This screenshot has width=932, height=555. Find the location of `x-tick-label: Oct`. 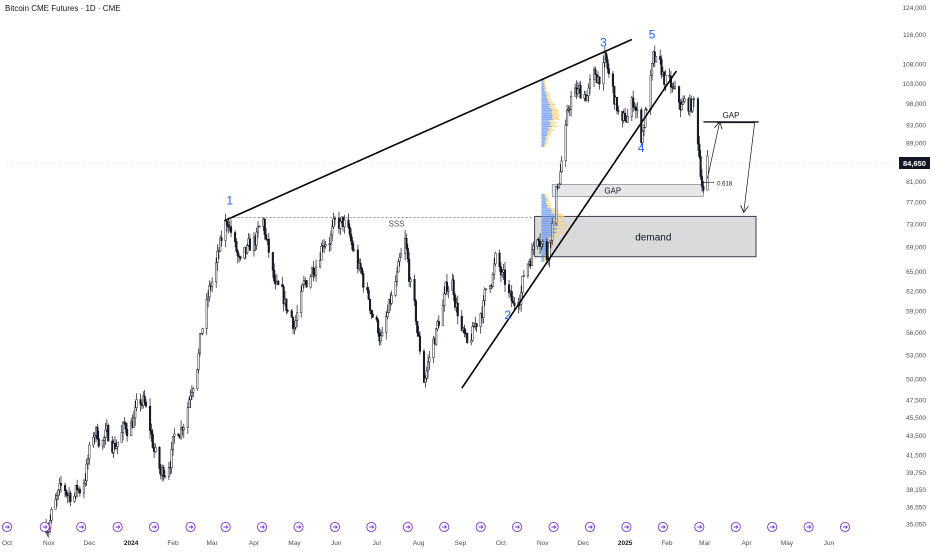

x-tick-label: Oct is located at coordinates (7, 543).